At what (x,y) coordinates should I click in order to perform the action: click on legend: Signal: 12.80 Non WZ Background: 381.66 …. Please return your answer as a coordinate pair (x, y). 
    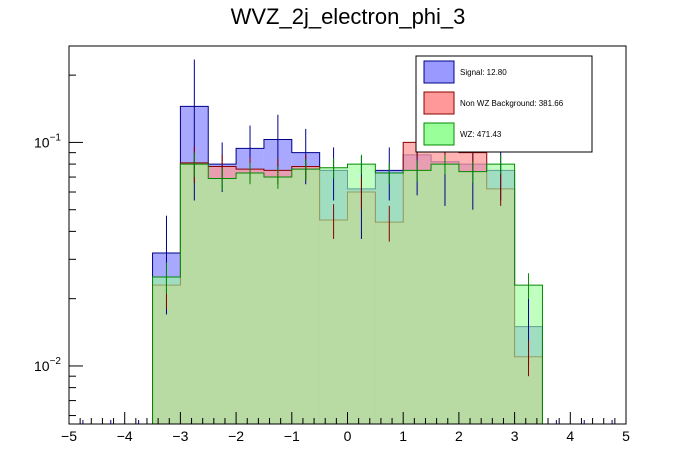
    Looking at the image, I should click on (504, 104).